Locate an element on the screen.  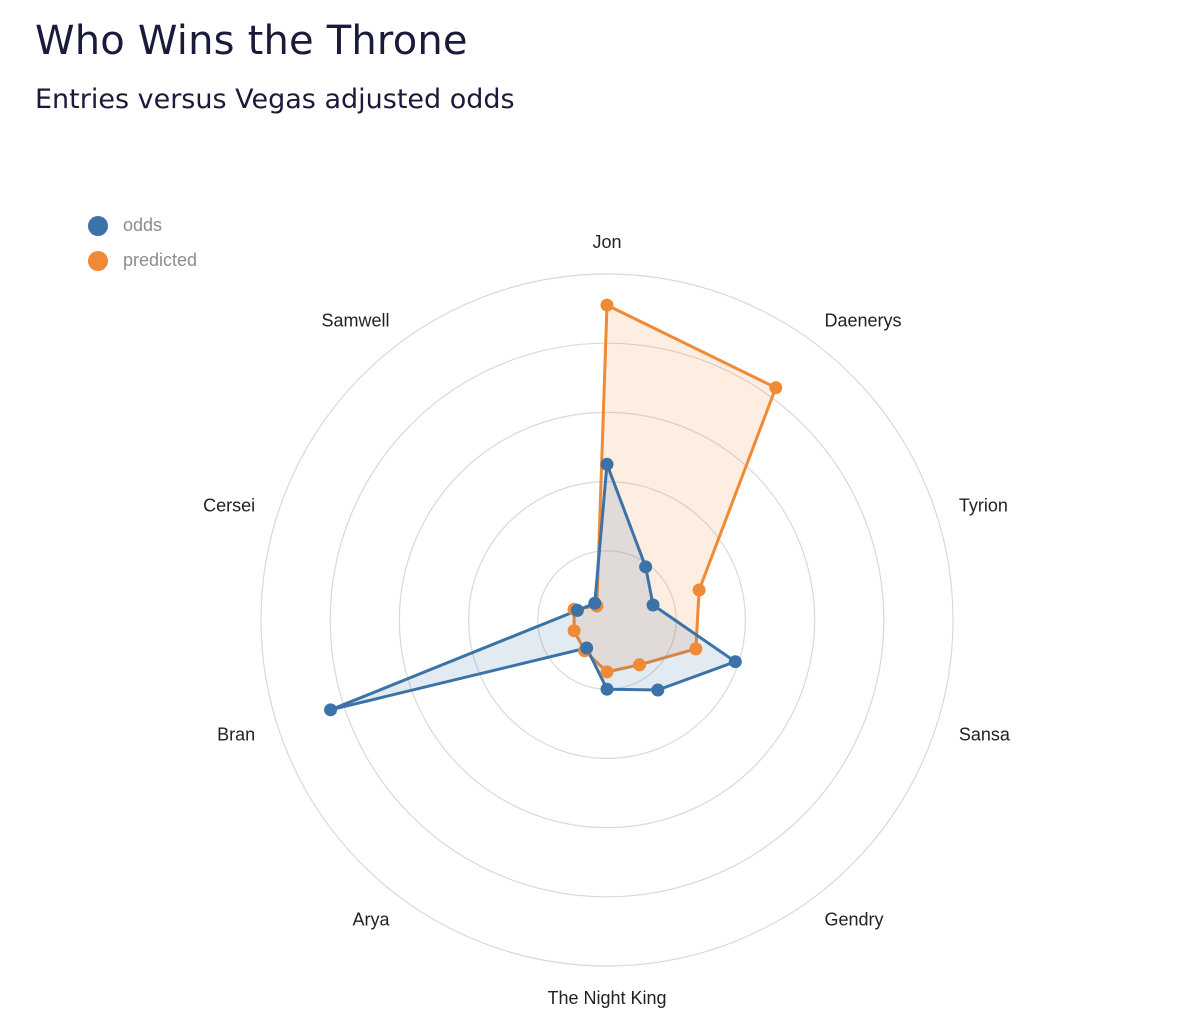
axis-label-samwell: Samwell is located at coordinates (355, 321).